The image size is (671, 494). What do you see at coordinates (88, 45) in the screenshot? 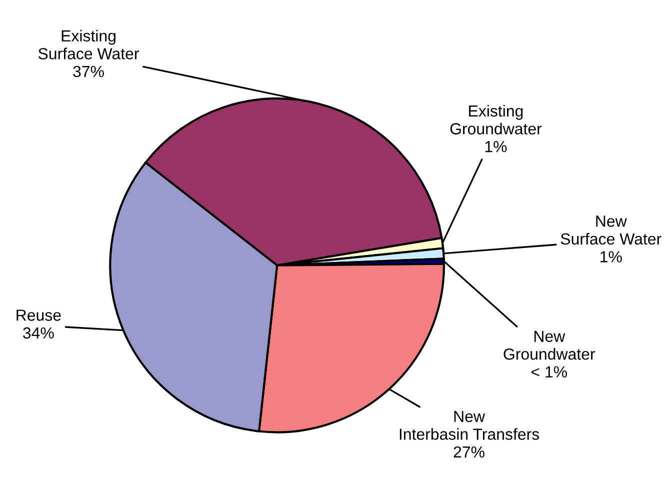
I see `slice-label: Existing Surface Water` at bounding box center [88, 45].